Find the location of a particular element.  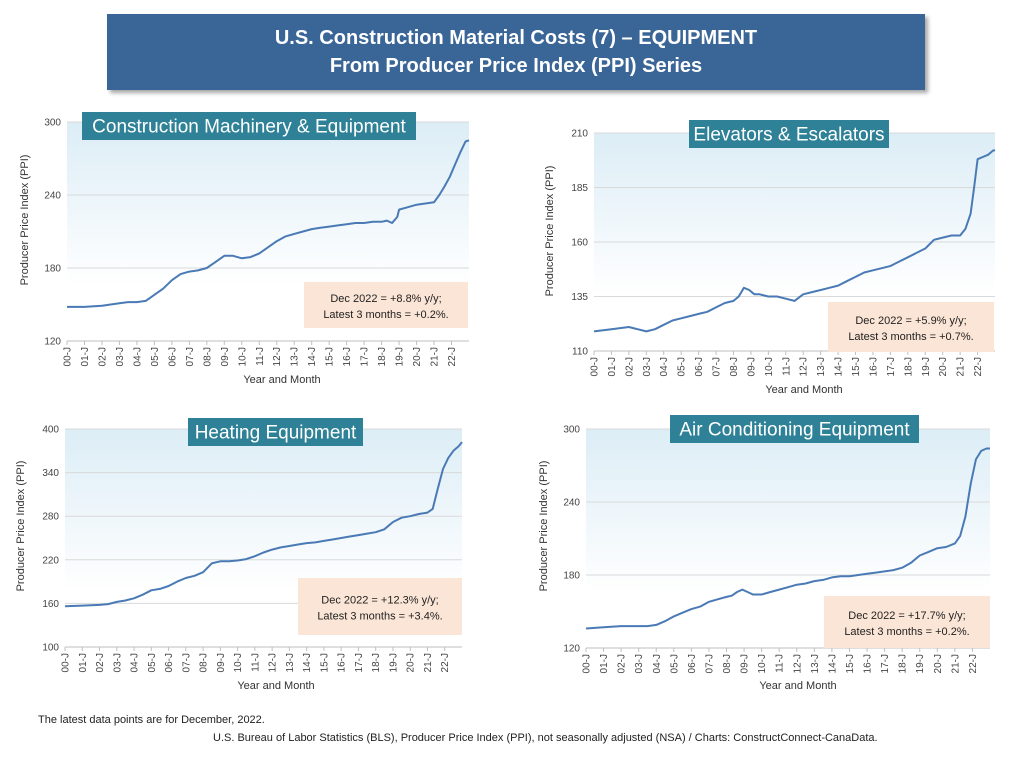

x-tick-label: 16-J is located at coordinates (347, 356).